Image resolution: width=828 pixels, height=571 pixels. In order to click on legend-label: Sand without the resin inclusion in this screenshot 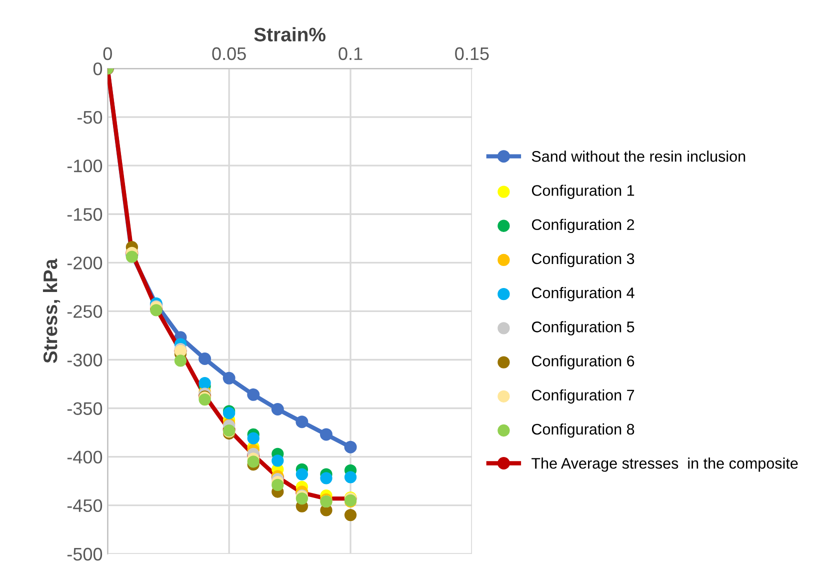, I will do `click(639, 156)`.